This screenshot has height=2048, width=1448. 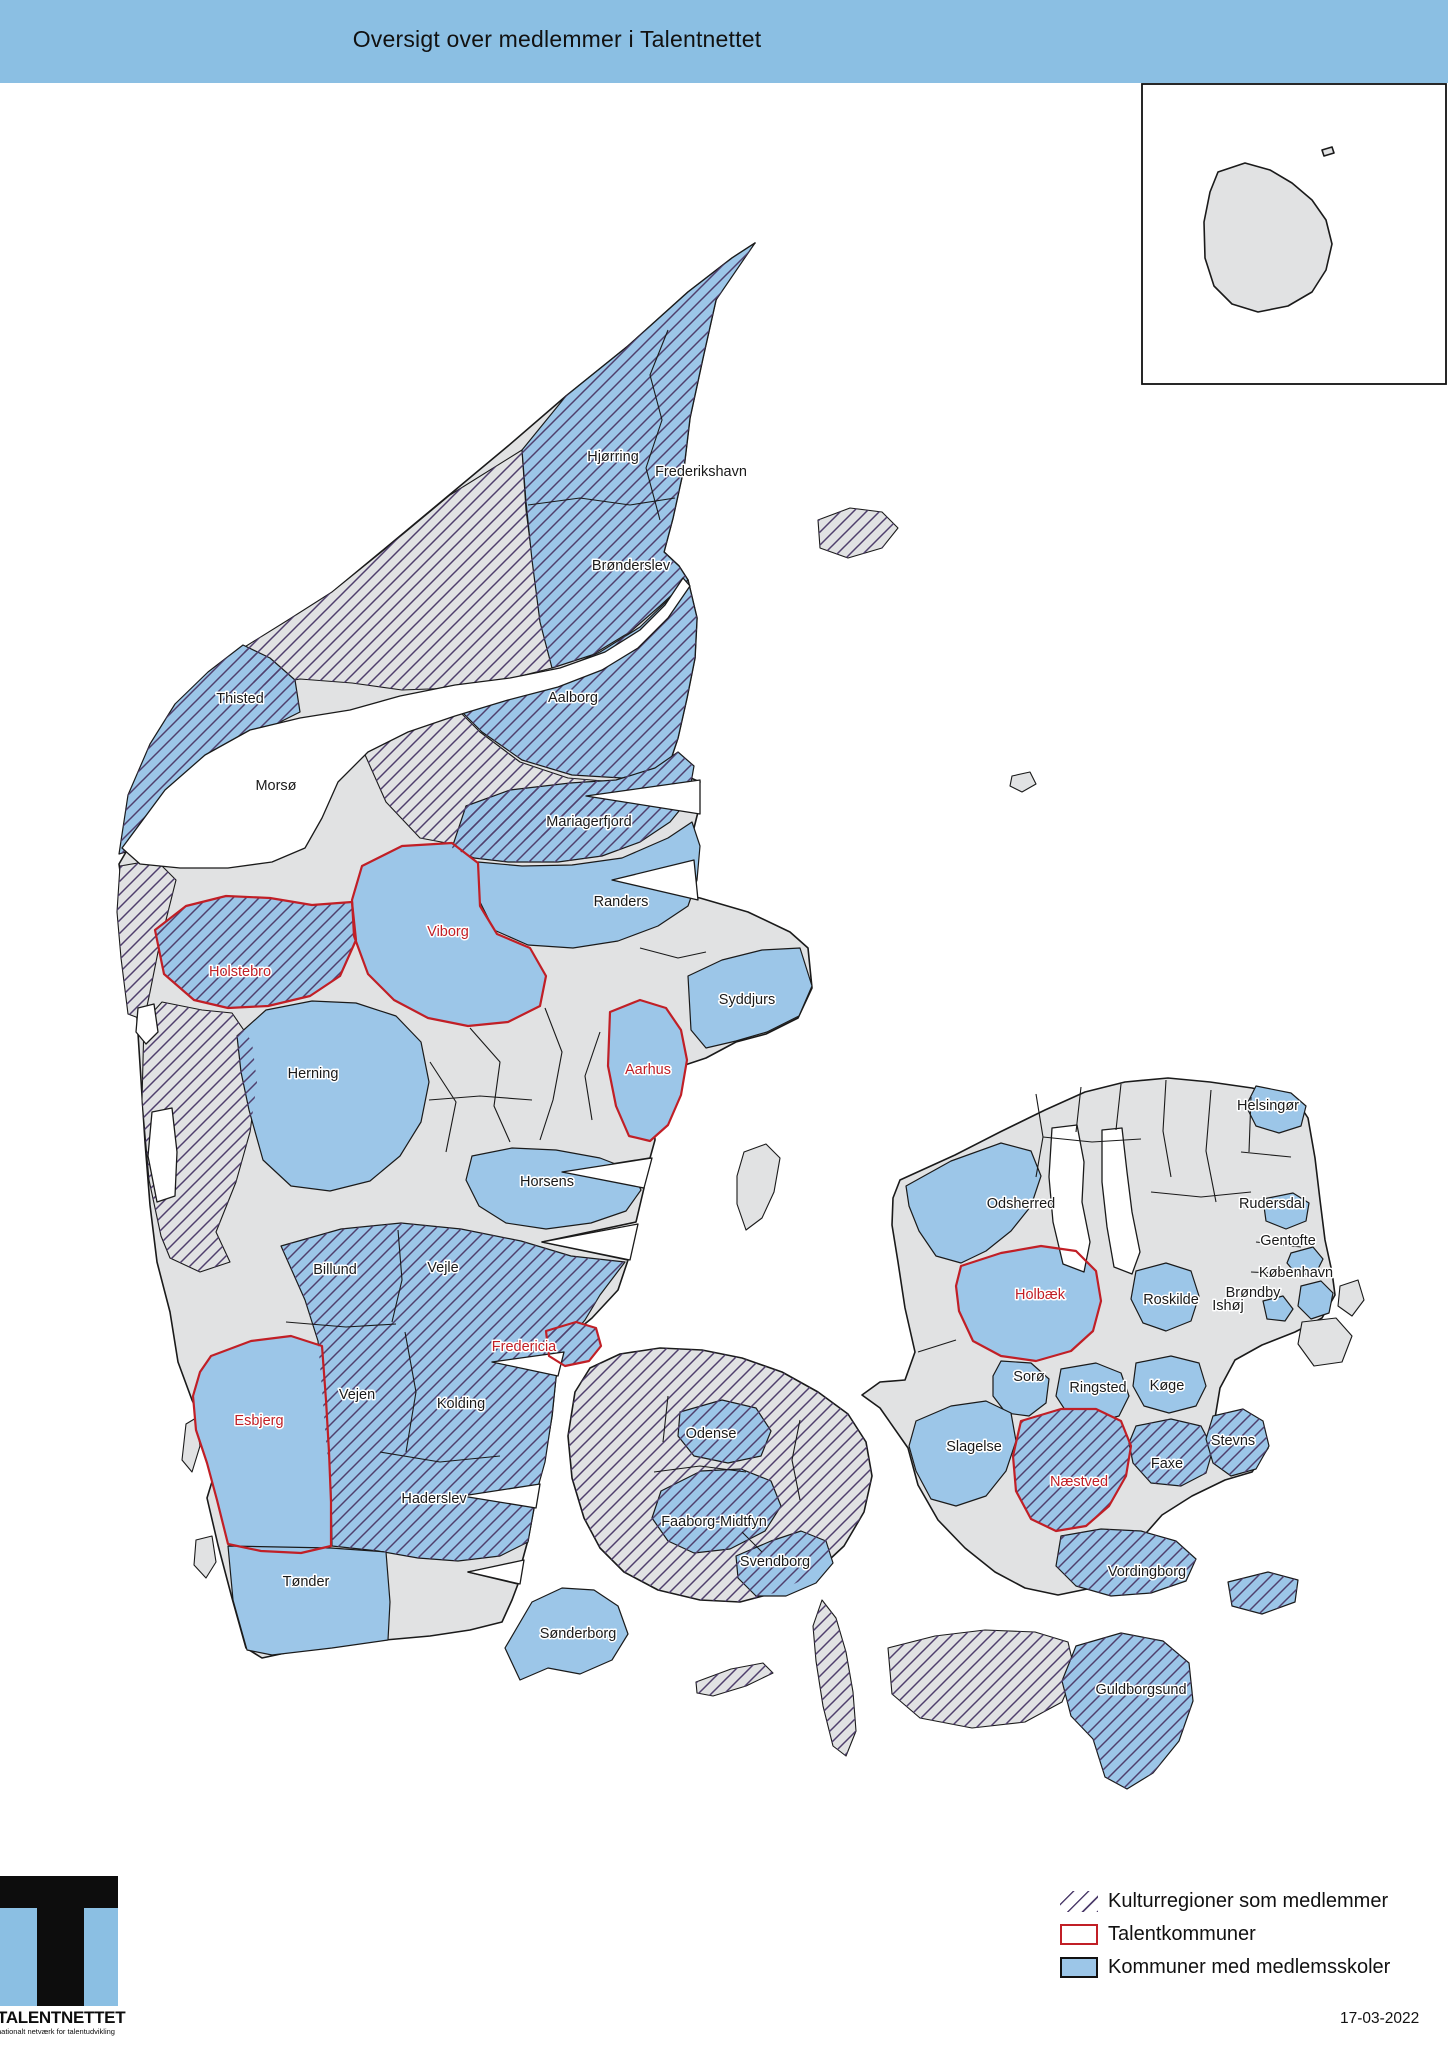 What do you see at coordinates (547, 1182) in the screenshot?
I see `municipality-label-horsens: Horsens` at bounding box center [547, 1182].